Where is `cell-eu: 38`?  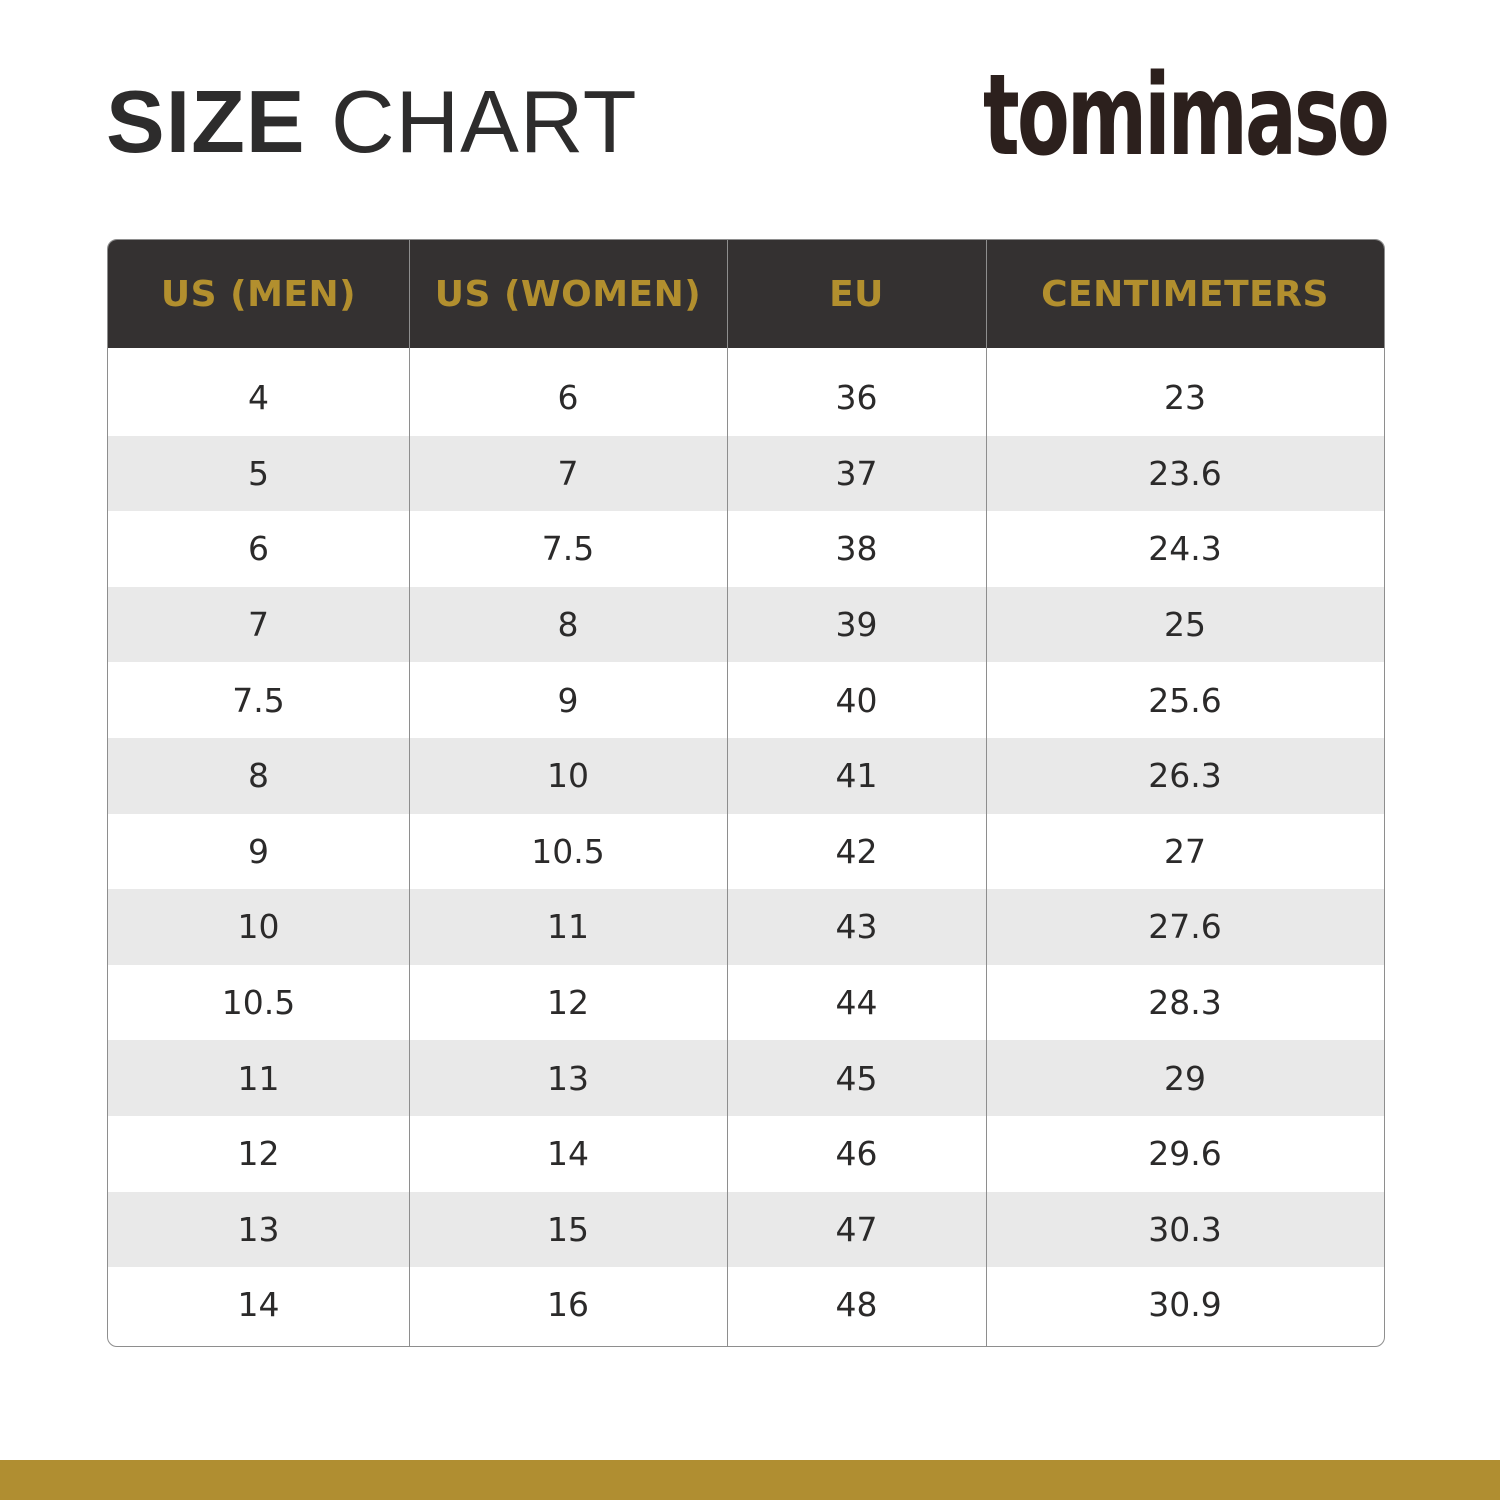 cell-eu: 38 is located at coordinates (856, 549).